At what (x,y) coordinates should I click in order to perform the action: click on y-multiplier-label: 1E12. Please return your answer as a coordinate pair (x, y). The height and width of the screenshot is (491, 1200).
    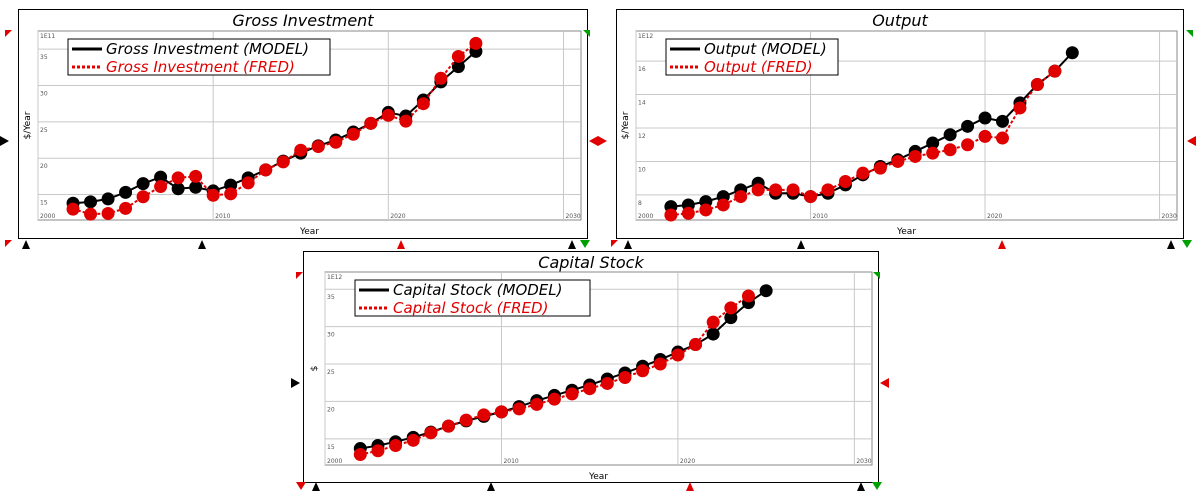
    Looking at the image, I should click on (334, 277).